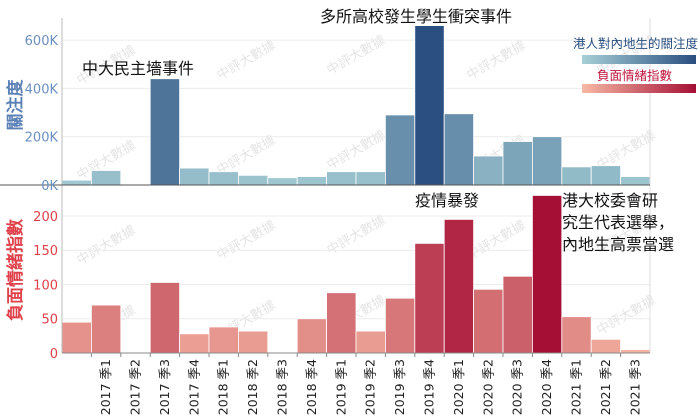  I want to click on bottom-y-tick-label: 0, so click(54, 354).